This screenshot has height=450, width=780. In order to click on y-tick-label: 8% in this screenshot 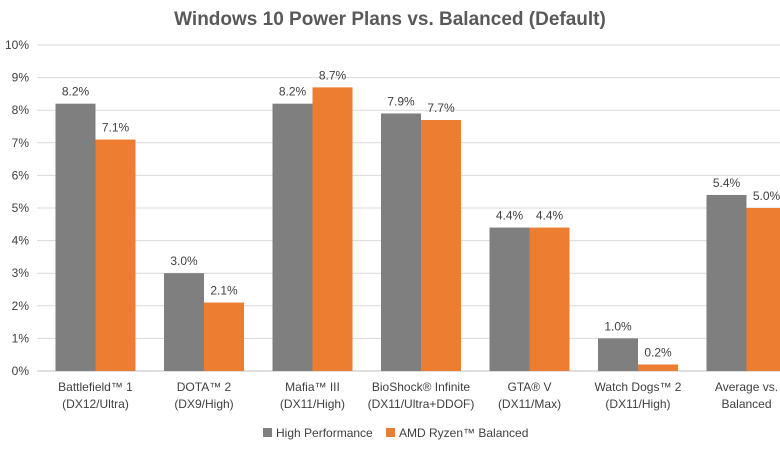, I will do `click(21, 110)`.